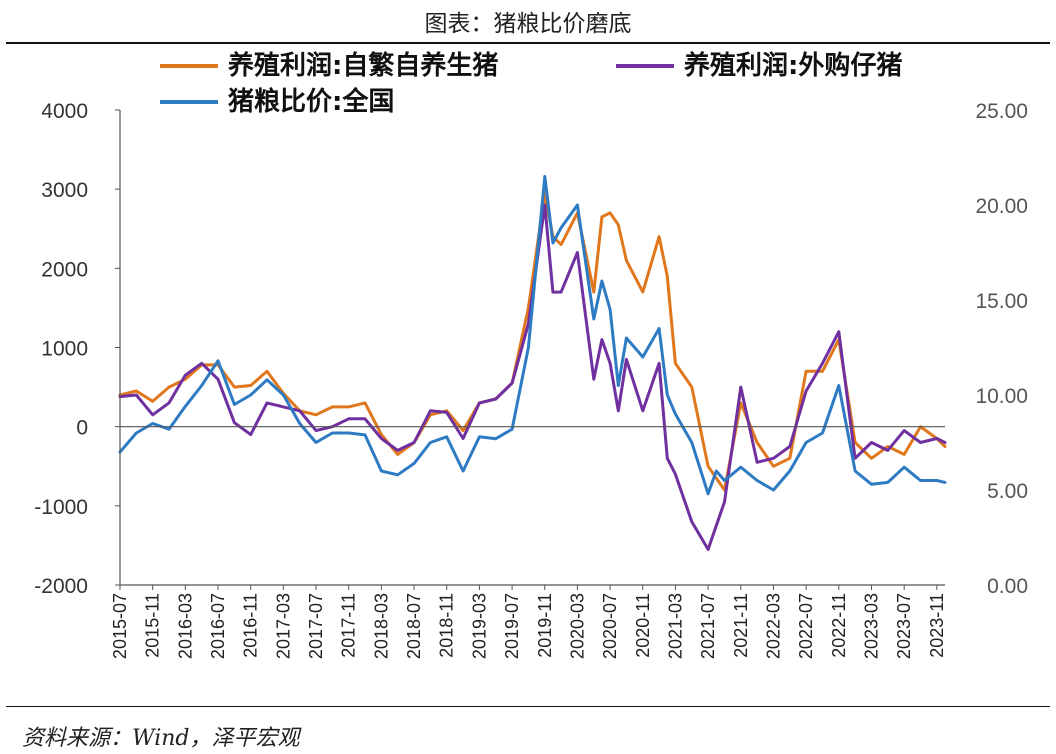  Describe the element at coordinates (447, 625) in the screenshot. I see `x-tick-label: 2018-11` at that location.